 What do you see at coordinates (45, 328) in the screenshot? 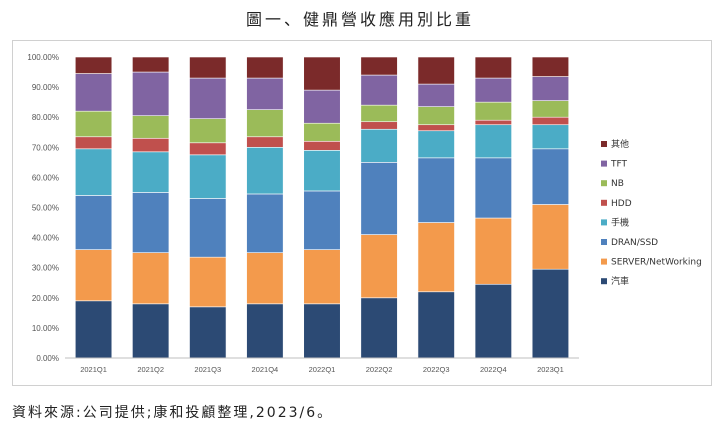
I see `y-tick-label: 10.00%` at bounding box center [45, 328].